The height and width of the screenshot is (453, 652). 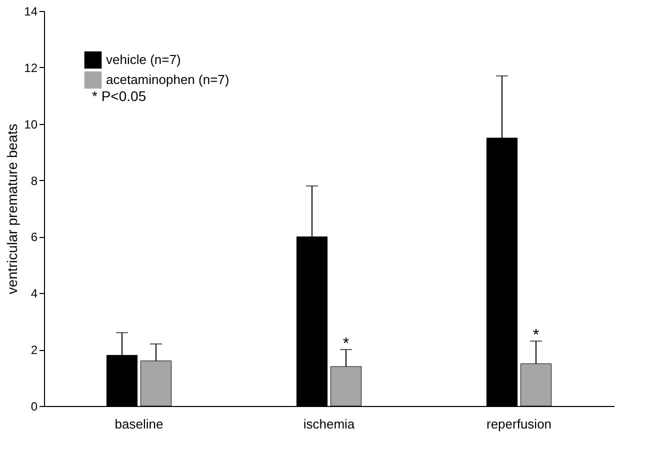 I want to click on annotation: * P<0.05, so click(x=119, y=96).